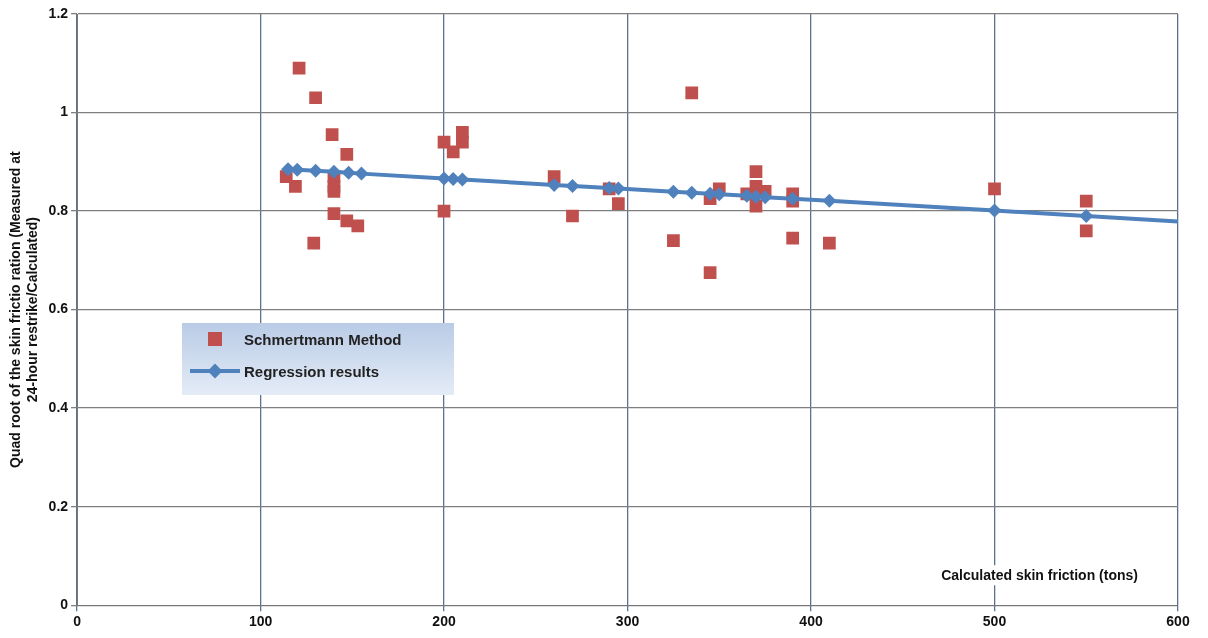  I want to click on y-tick-label: 0.8, so click(58, 209).